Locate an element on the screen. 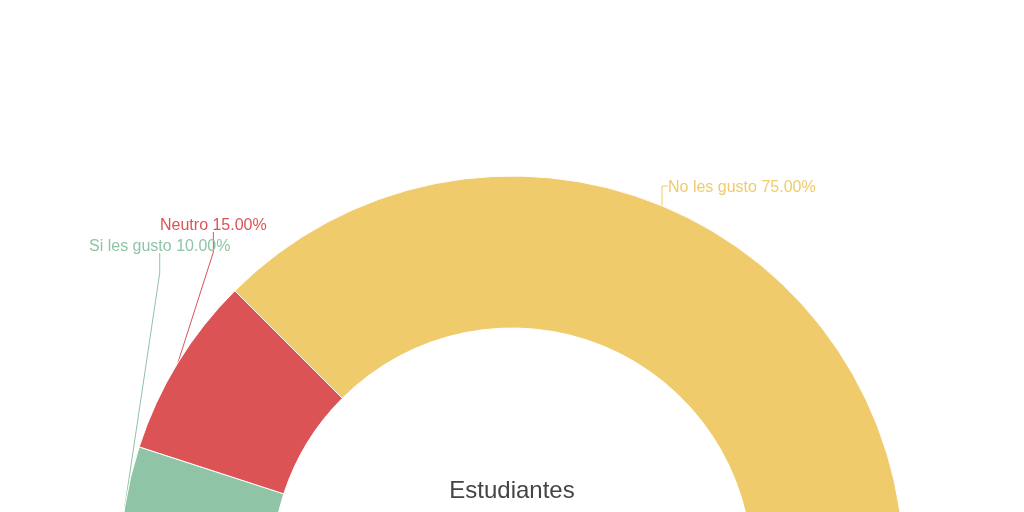 The width and height of the screenshot is (1024, 512). slice-label: Neutro 15.00% is located at coordinates (213, 224).